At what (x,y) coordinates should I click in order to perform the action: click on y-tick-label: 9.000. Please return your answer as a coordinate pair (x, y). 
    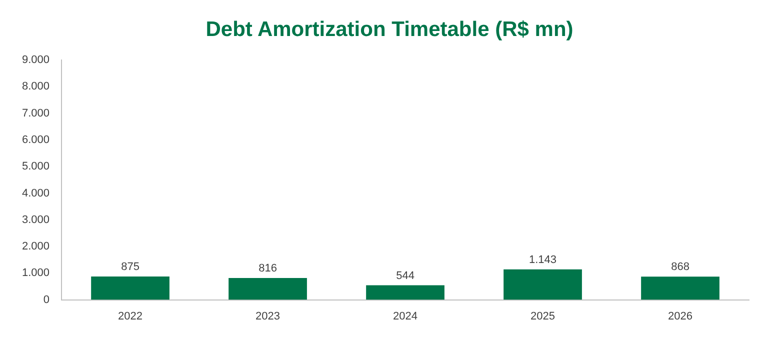
    Looking at the image, I should click on (36, 60).